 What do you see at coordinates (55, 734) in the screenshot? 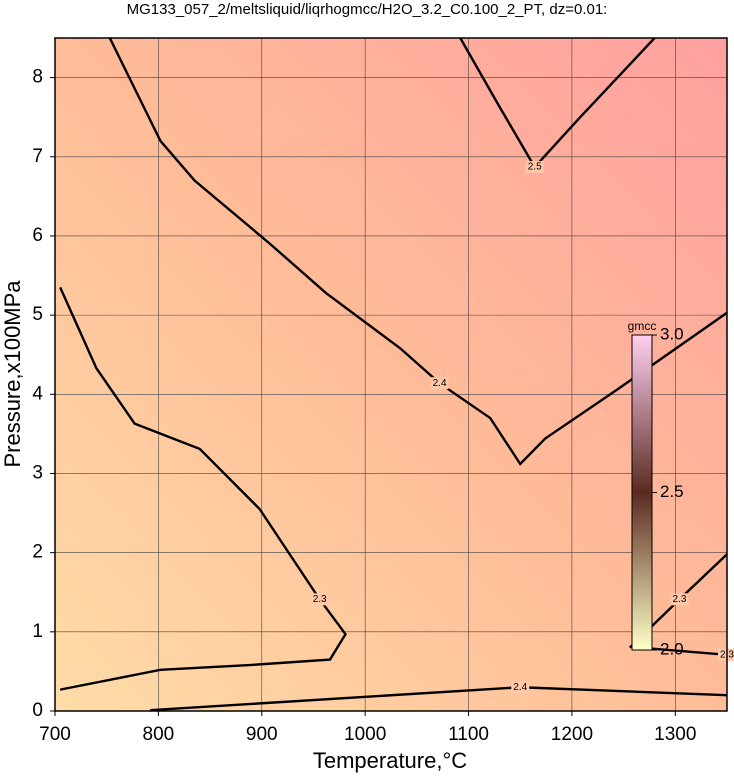
I see `x-tick-label: 700` at bounding box center [55, 734].